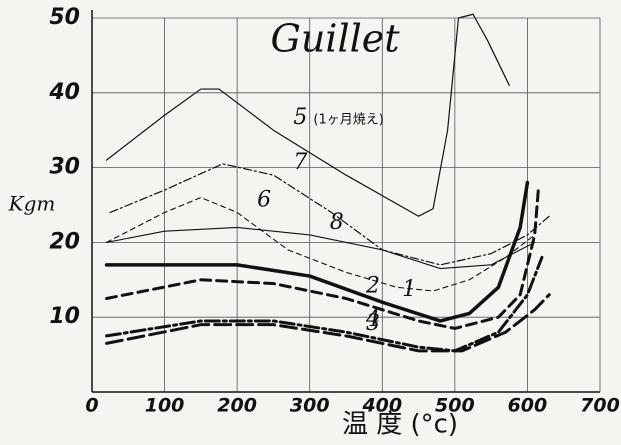 Image resolution: width=621 pixels, height=445 pixels. I want to click on series-label: 8, so click(337, 222).